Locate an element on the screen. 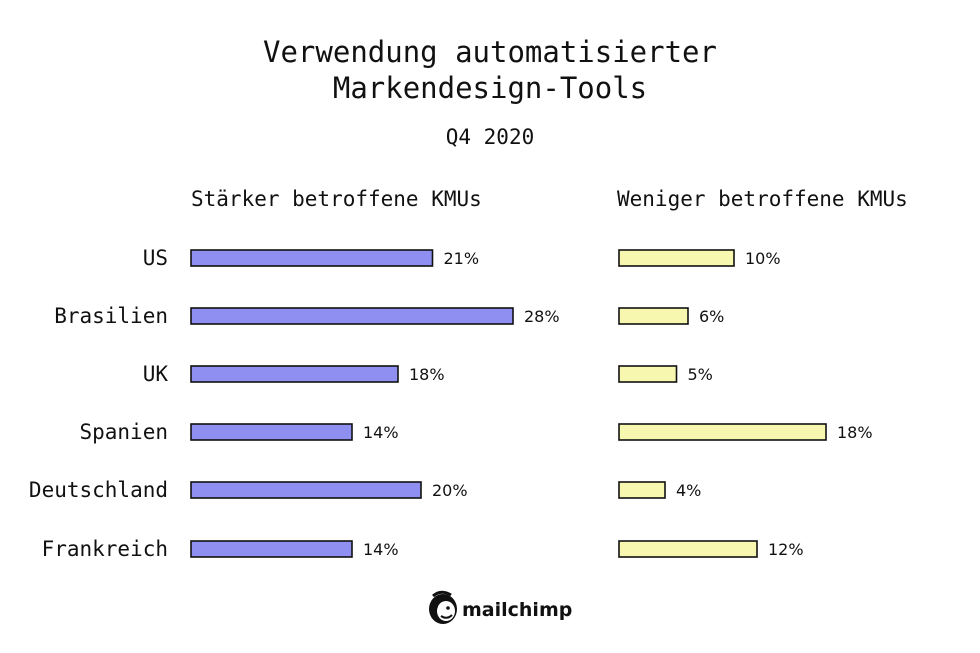  category-label: US is located at coordinates (155, 258).